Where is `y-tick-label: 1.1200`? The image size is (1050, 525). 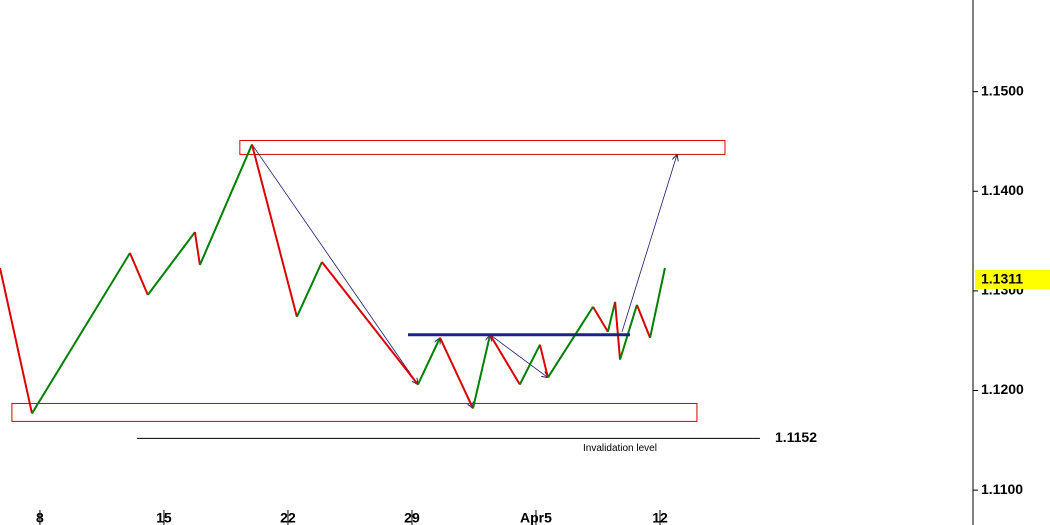 y-tick-label: 1.1200 is located at coordinates (1002, 389).